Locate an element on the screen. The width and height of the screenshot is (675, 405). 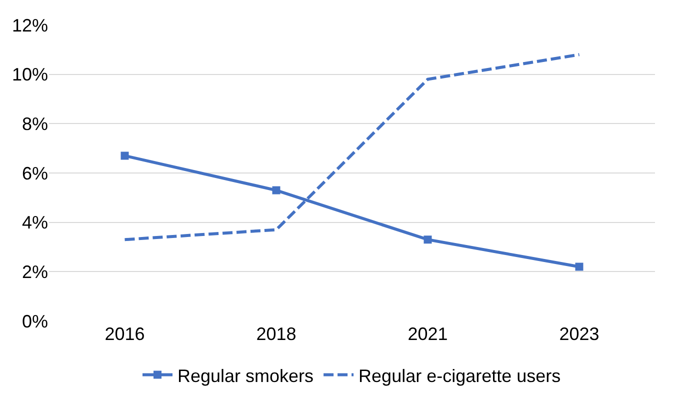
x-tick-label: 2021 is located at coordinates (428, 334).